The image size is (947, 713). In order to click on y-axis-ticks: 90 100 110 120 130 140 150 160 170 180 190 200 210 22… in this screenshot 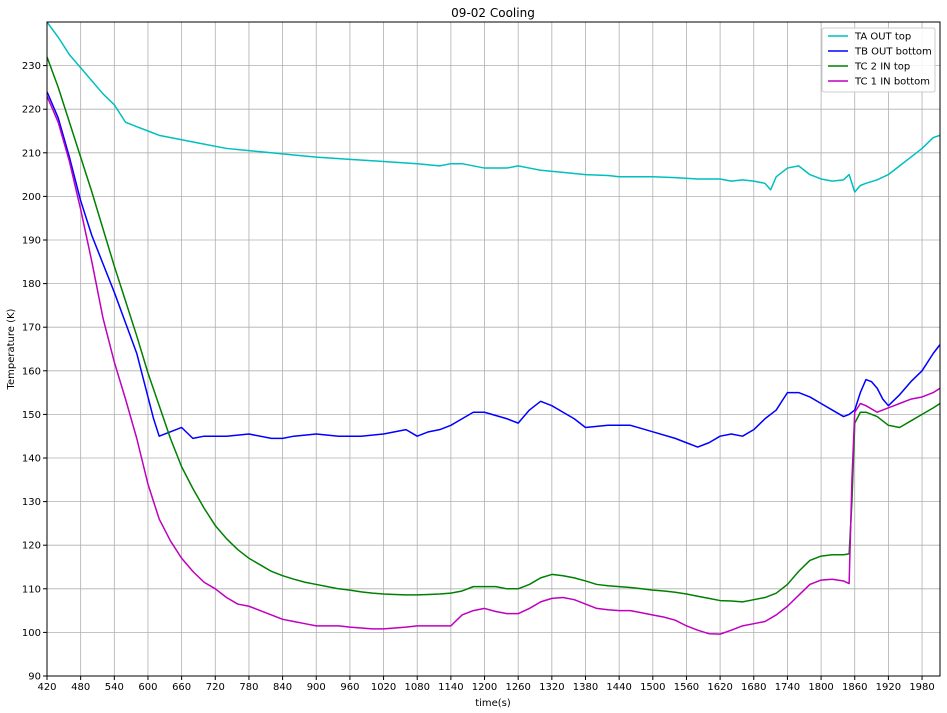, I will do `click(34, 372)`.